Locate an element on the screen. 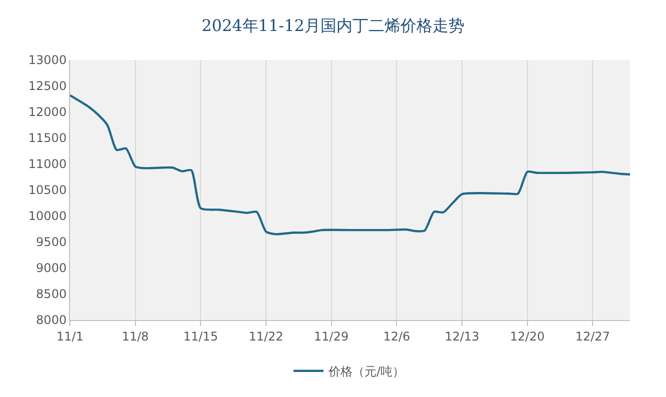  y-tick-label: 9000 is located at coordinates (51, 268).